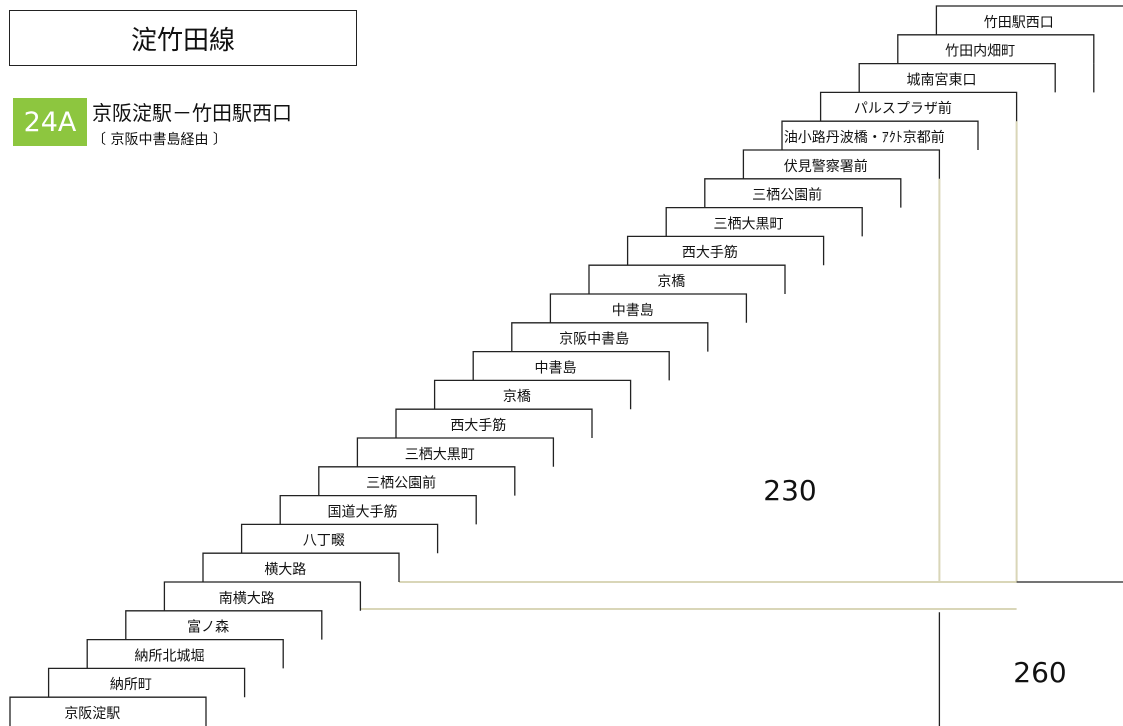 This screenshot has height=726, width=1123. Describe the element at coordinates (159, 140) in the screenshot. I see `route-via-note: 〔 京阪中書島経由 〕` at that location.